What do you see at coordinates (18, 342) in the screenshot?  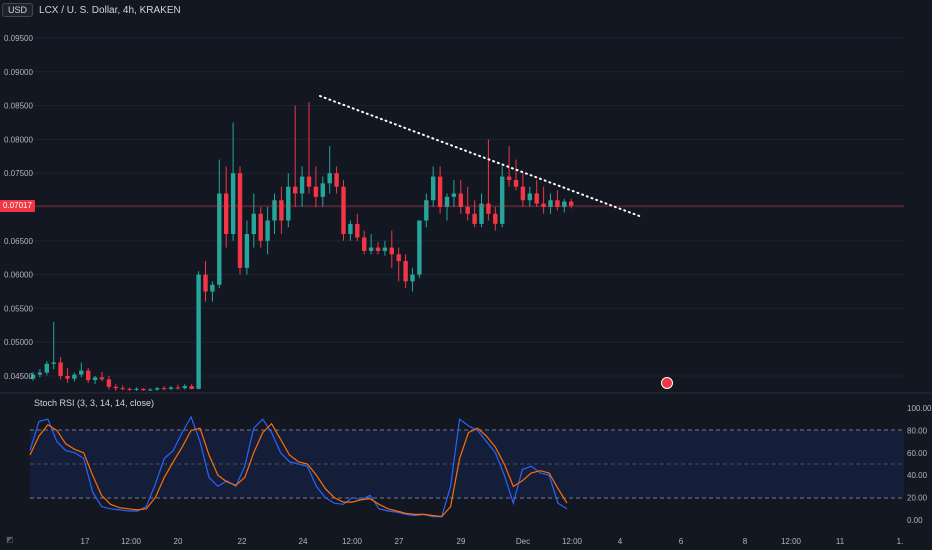 I see `price-tick-label: 0.05000` at bounding box center [18, 342].